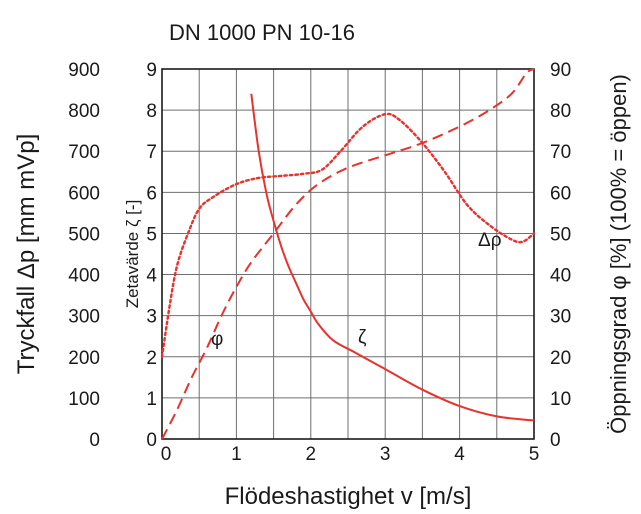 Image resolution: width=641 pixels, height=514 pixels. What do you see at coordinates (560, 193) in the screenshot?
I see `y-tick-label-opening: 60` at bounding box center [560, 193].